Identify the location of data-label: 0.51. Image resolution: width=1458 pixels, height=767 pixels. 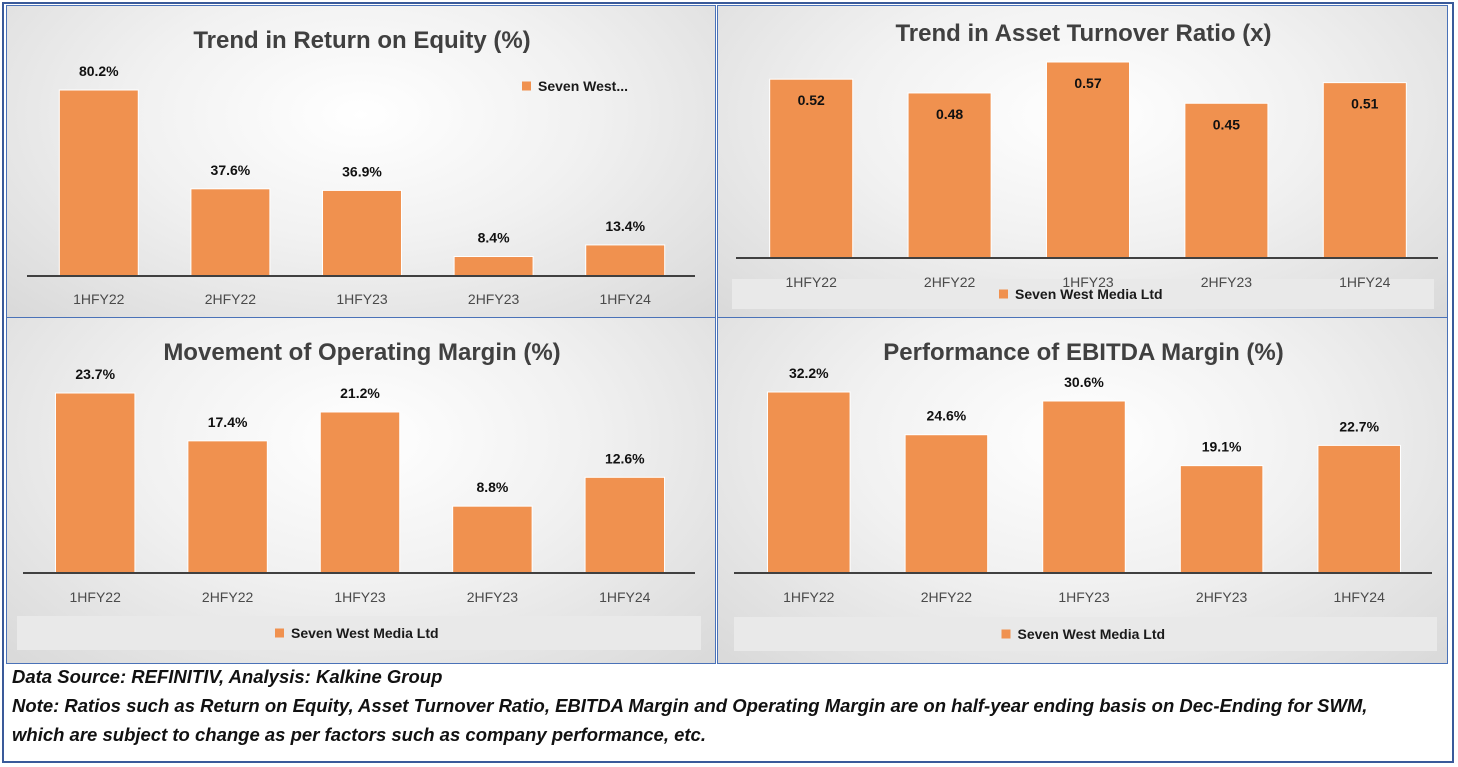
(1364, 104).